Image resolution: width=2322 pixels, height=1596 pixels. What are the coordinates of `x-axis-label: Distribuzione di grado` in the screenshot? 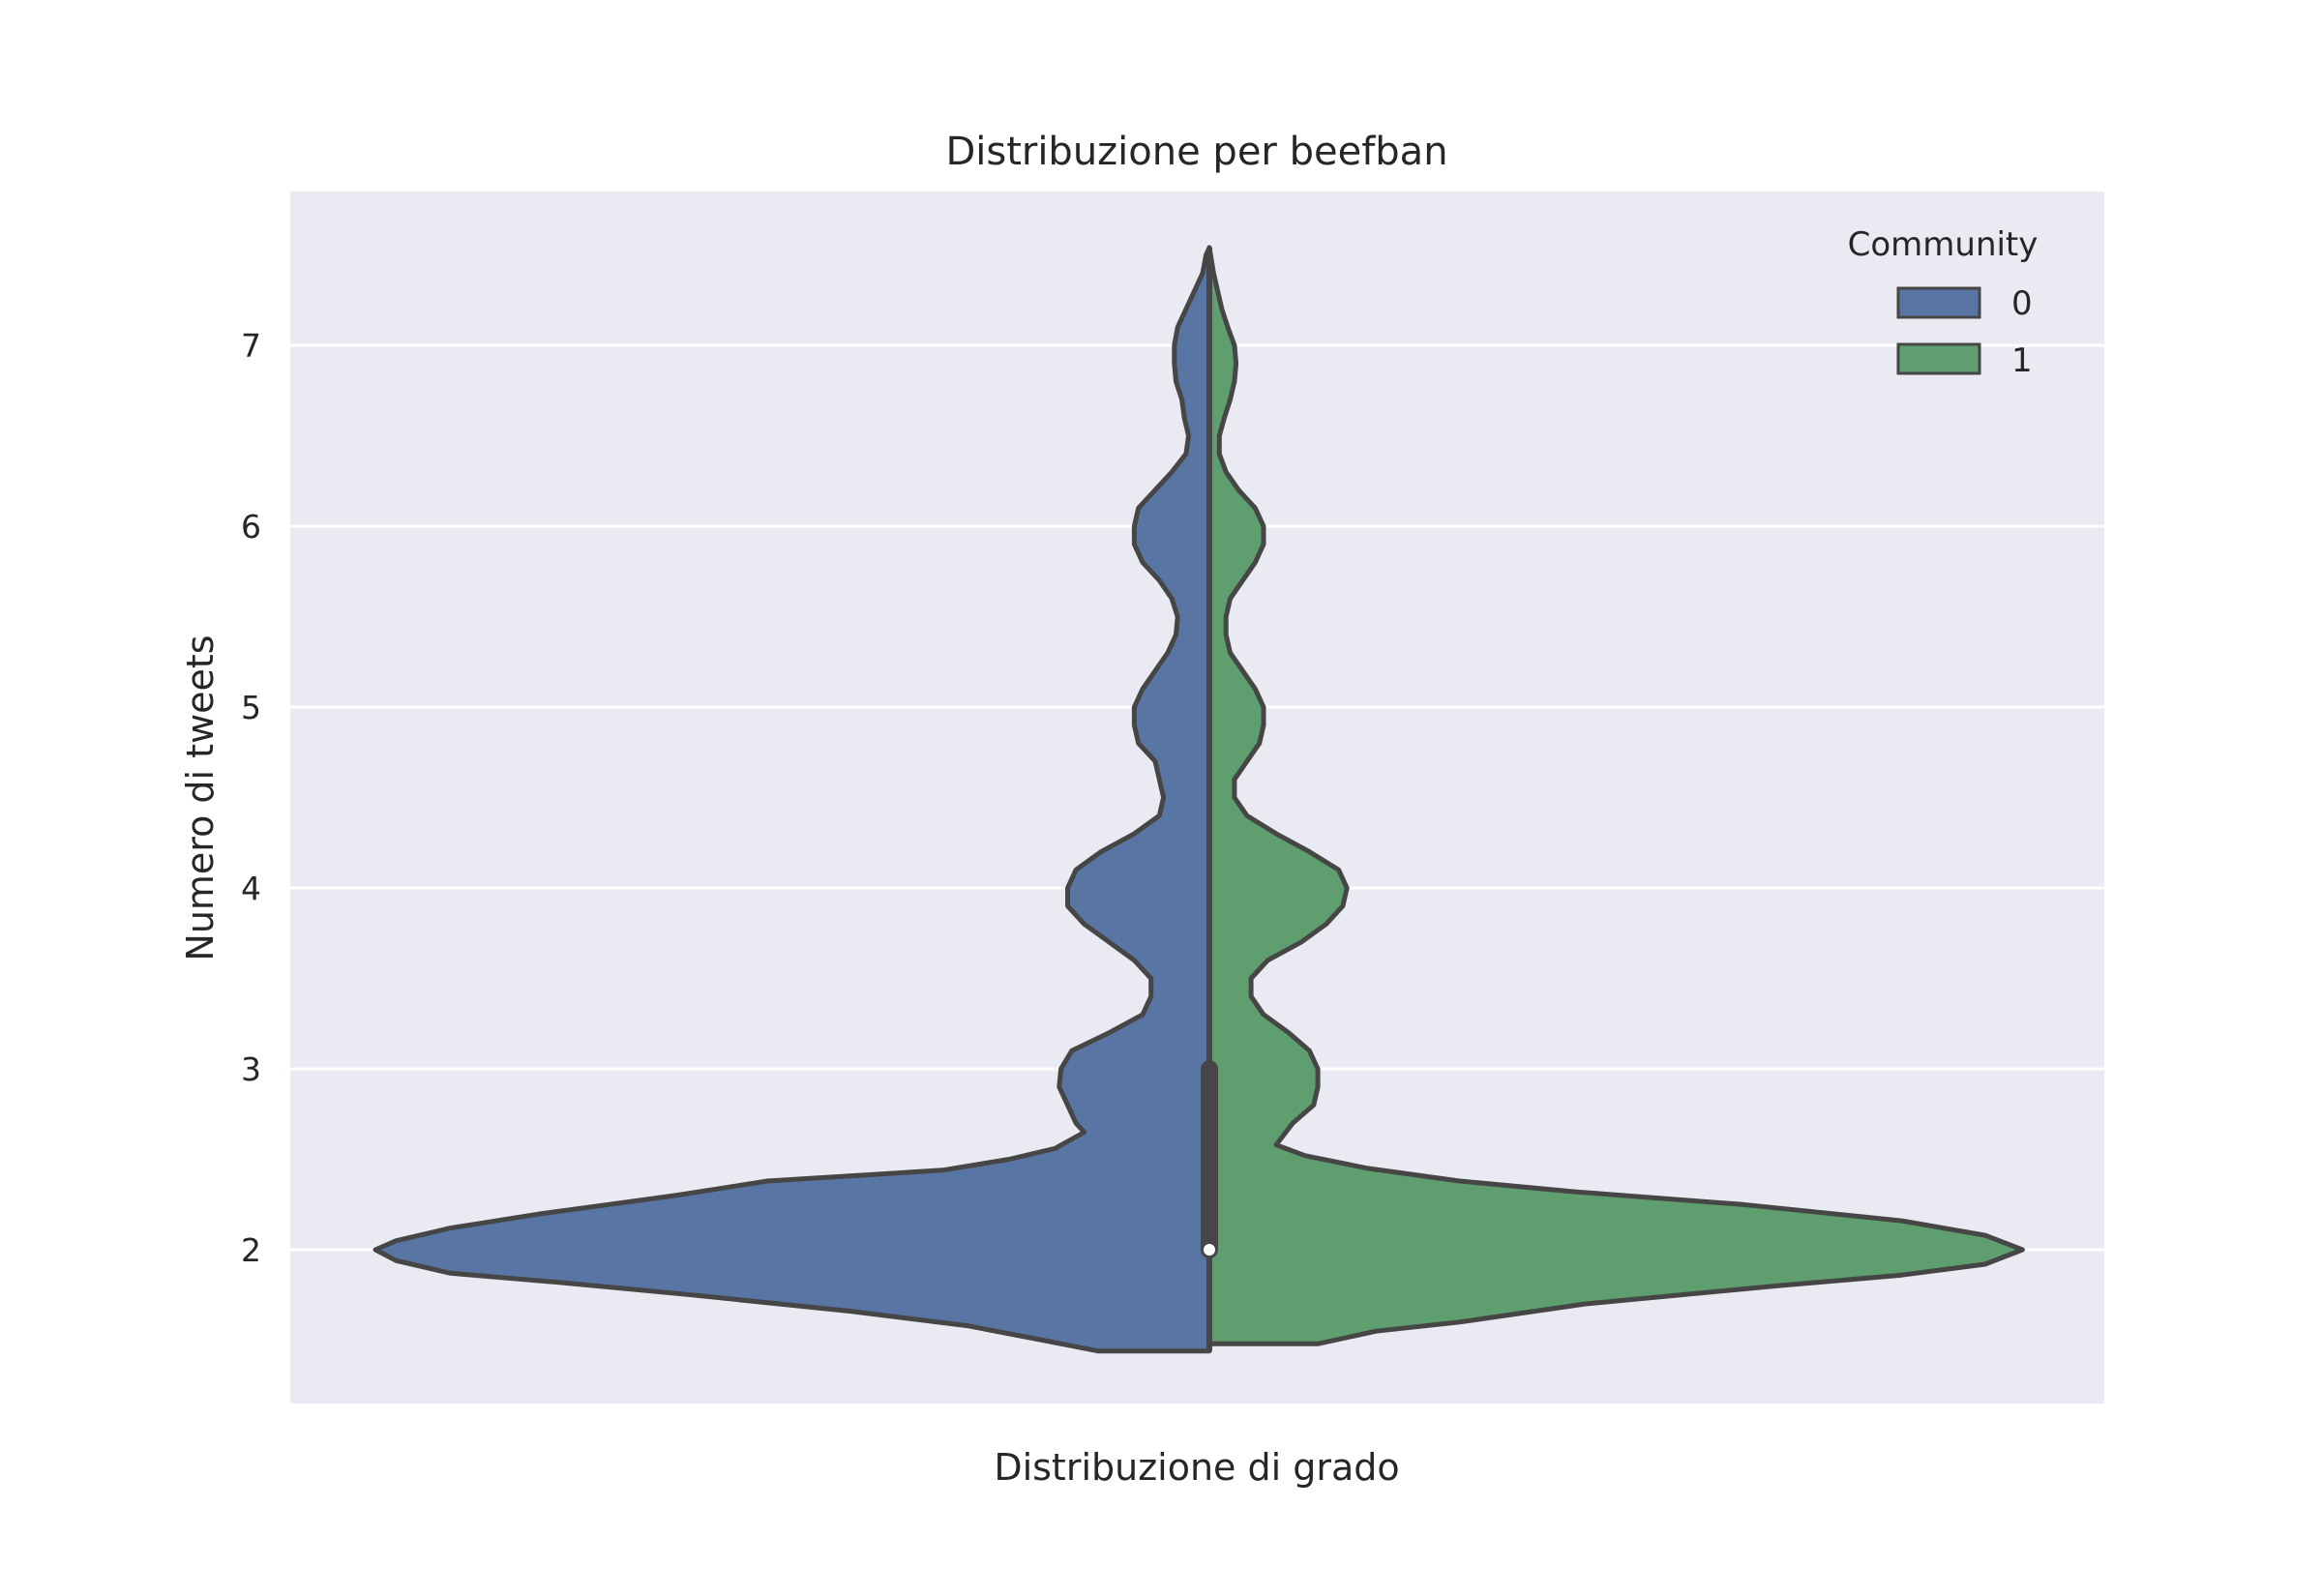 It's located at (1196, 1467).